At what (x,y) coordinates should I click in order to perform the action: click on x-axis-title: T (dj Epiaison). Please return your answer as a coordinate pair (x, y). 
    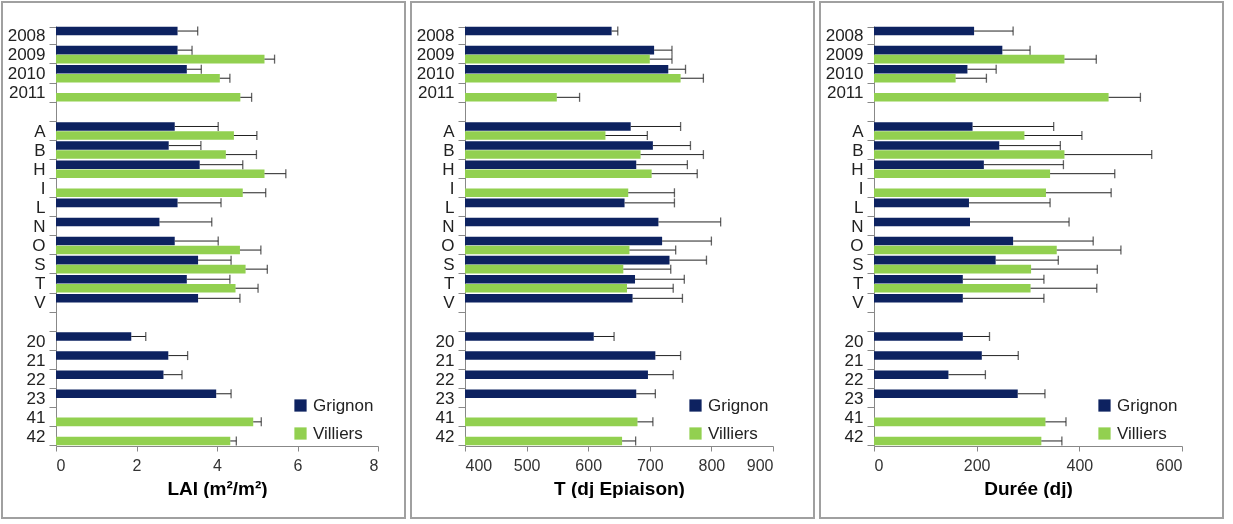
    Looking at the image, I should click on (619, 488).